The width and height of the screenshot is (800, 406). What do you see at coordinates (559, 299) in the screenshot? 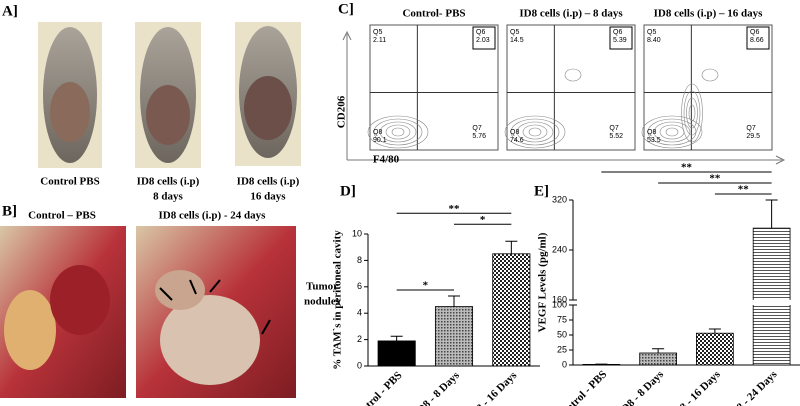
I see `y-tick-label: 160` at bounding box center [559, 299].